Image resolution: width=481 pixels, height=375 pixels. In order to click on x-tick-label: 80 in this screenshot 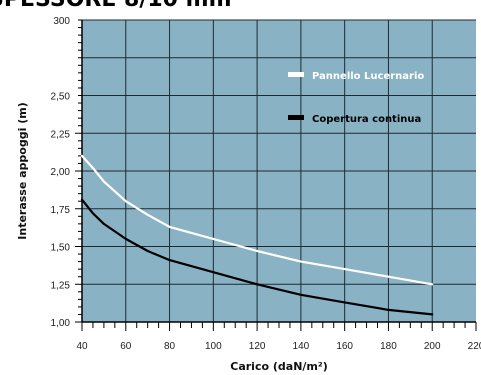, I will do `click(170, 346)`.